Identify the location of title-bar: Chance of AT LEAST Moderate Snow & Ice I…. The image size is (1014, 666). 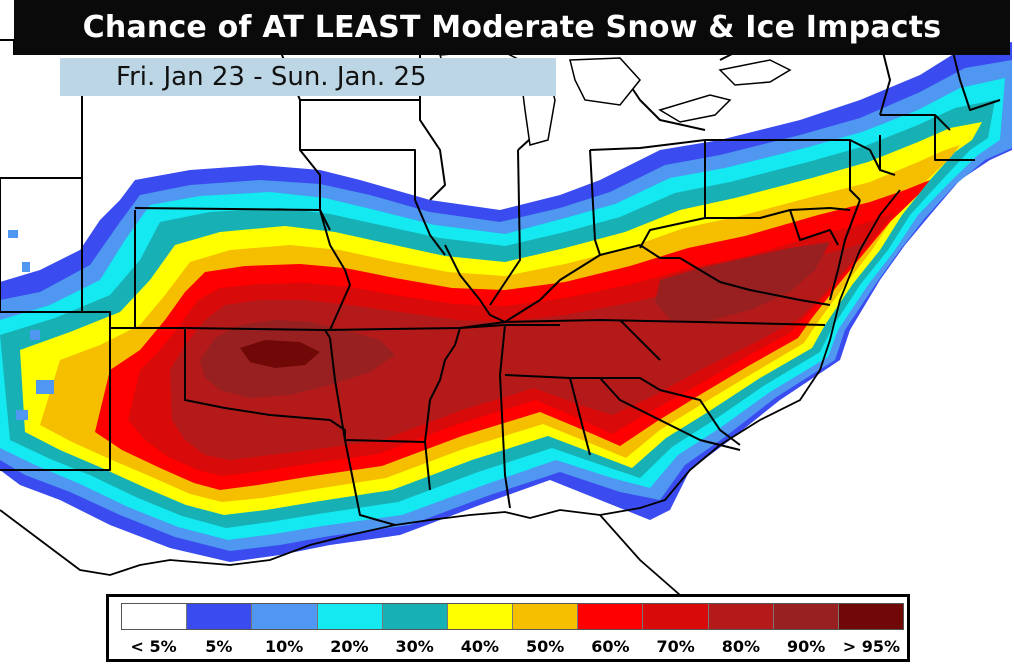
(512, 27).